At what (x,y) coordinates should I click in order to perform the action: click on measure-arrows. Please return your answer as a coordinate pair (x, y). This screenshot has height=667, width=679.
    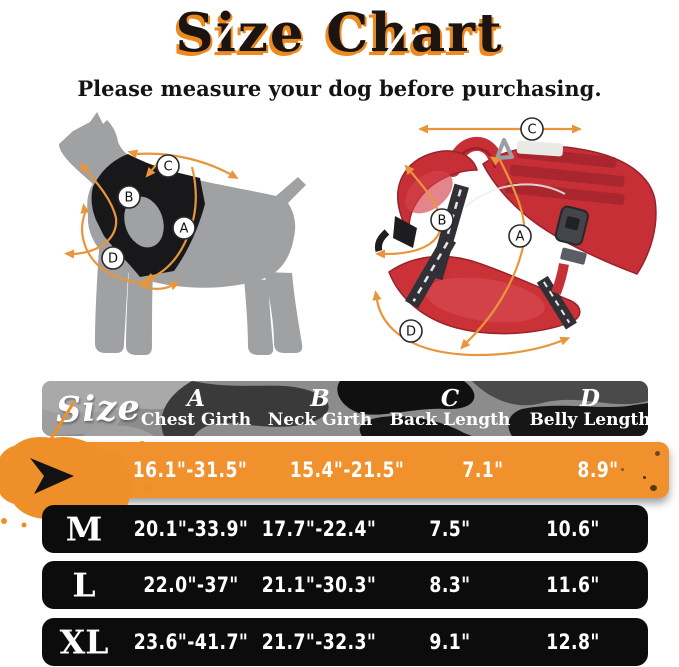
    Looking at the image, I should click on (152, 221).